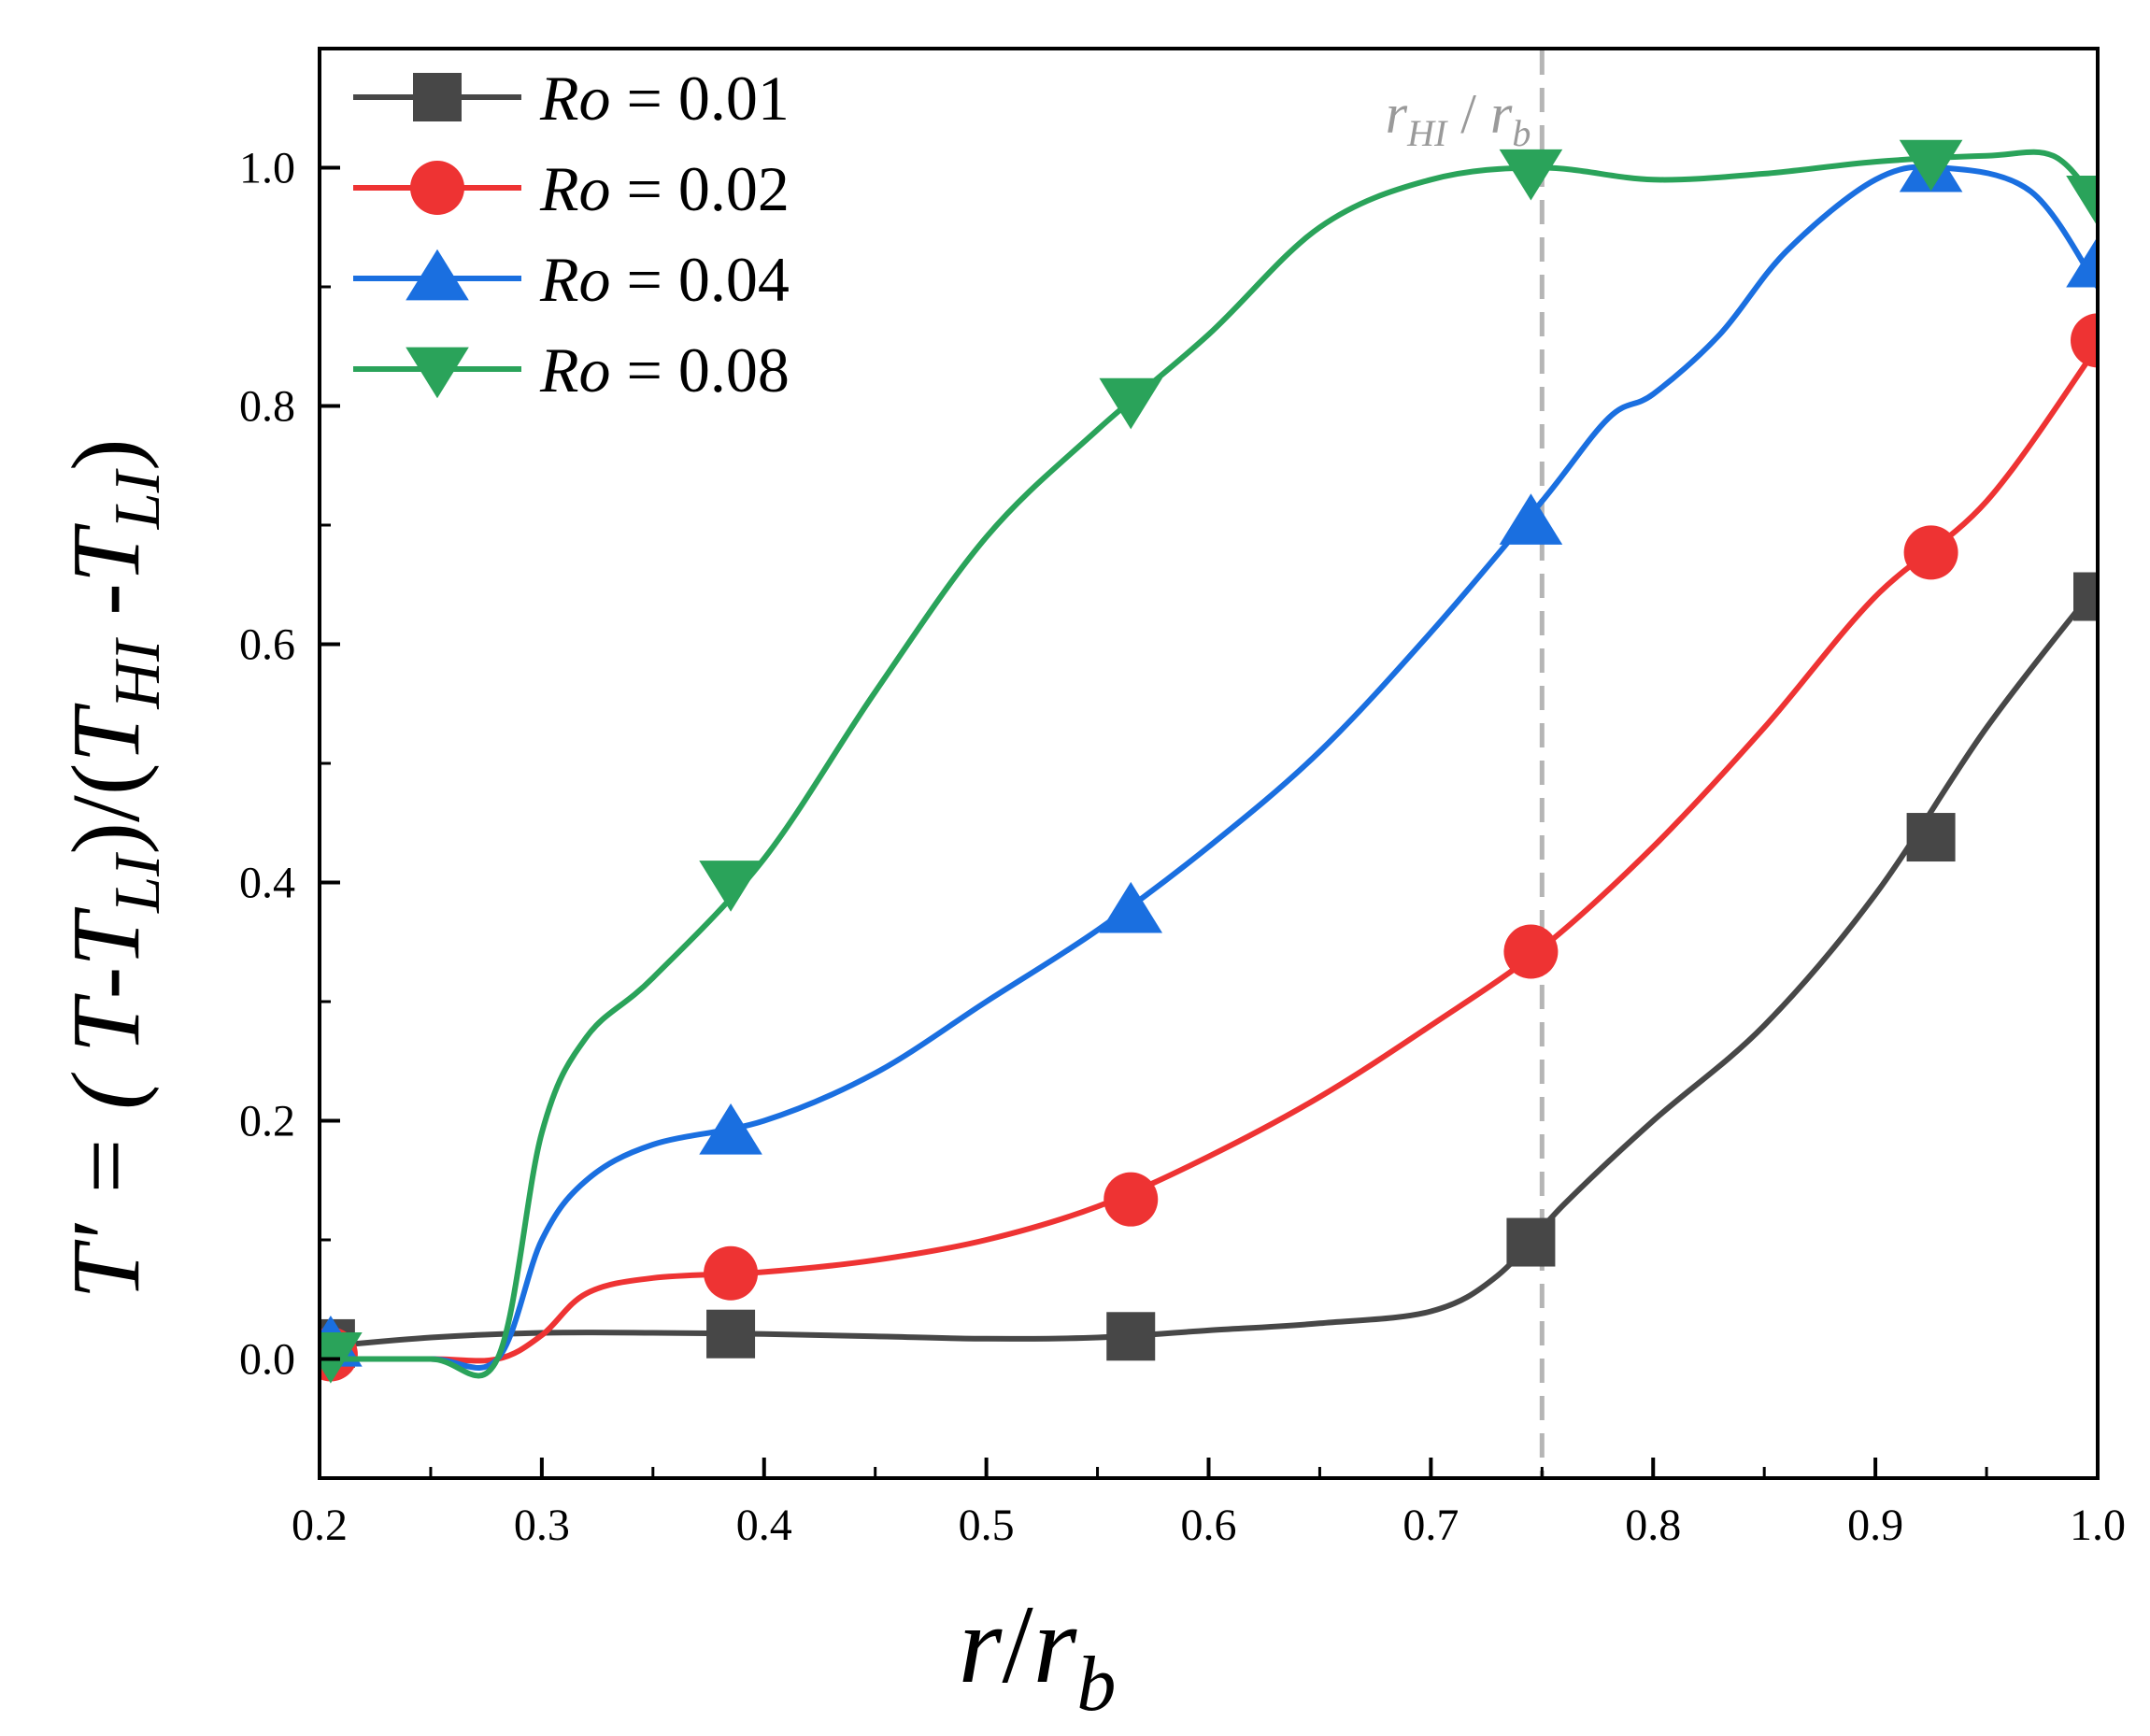 The image size is (2150, 1736). What do you see at coordinates (664, 188) in the screenshot?
I see `legend-label-ro-002: Ro = 0.02` at bounding box center [664, 188].